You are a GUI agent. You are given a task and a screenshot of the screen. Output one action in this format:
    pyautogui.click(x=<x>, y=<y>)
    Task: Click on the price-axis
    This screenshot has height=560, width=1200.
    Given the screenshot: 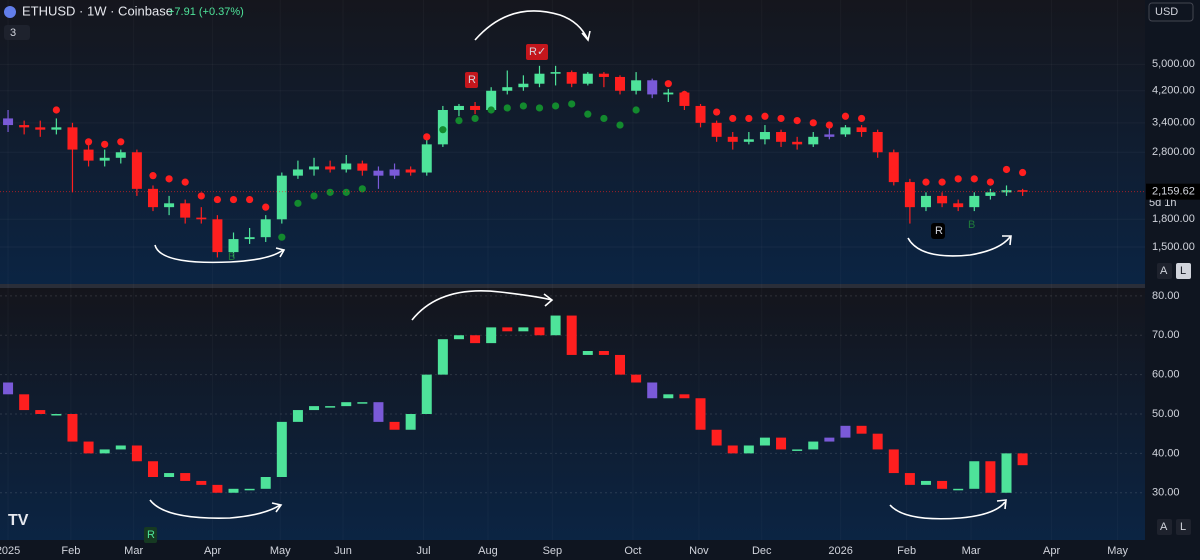 What is the action you would take?
    pyautogui.click(x=1172, y=280)
    